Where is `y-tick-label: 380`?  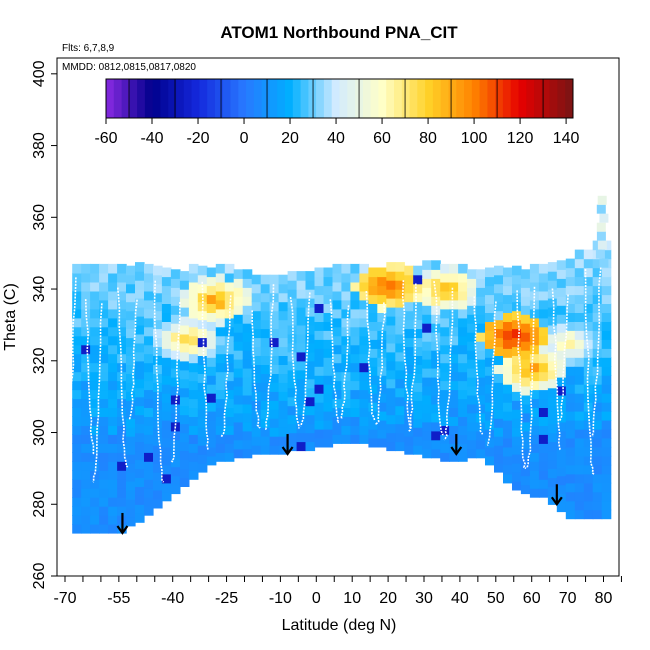 y-tick-label: 380 is located at coordinates (39, 145).